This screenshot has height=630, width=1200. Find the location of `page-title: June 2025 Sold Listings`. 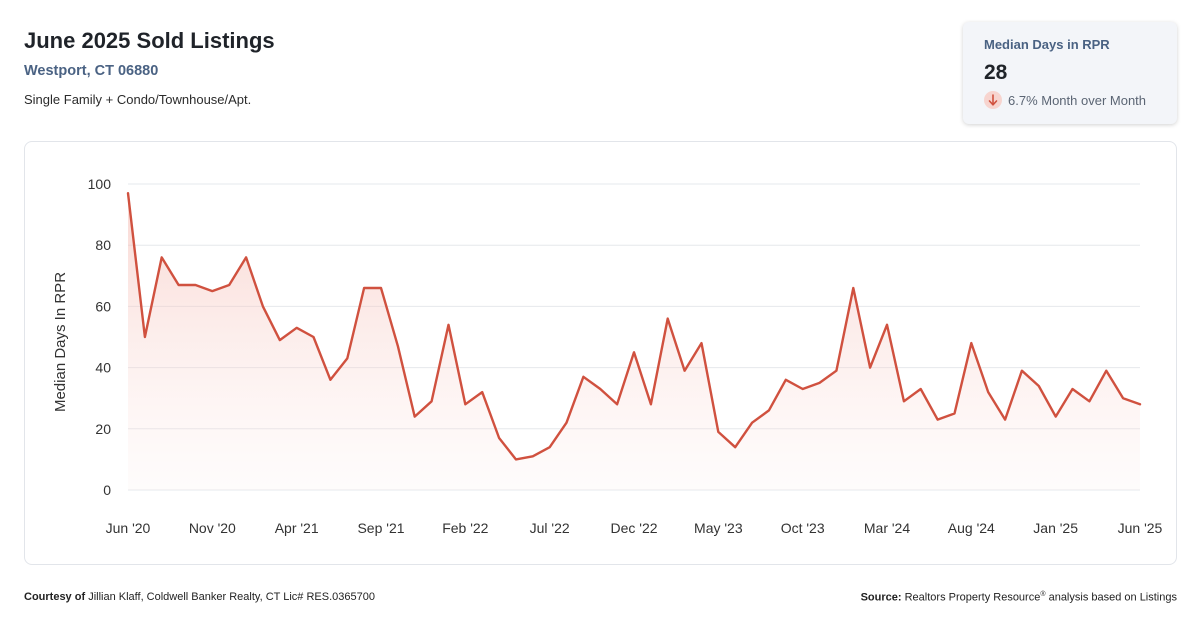

page-title: June 2025 Sold Listings is located at coordinates (149, 40).